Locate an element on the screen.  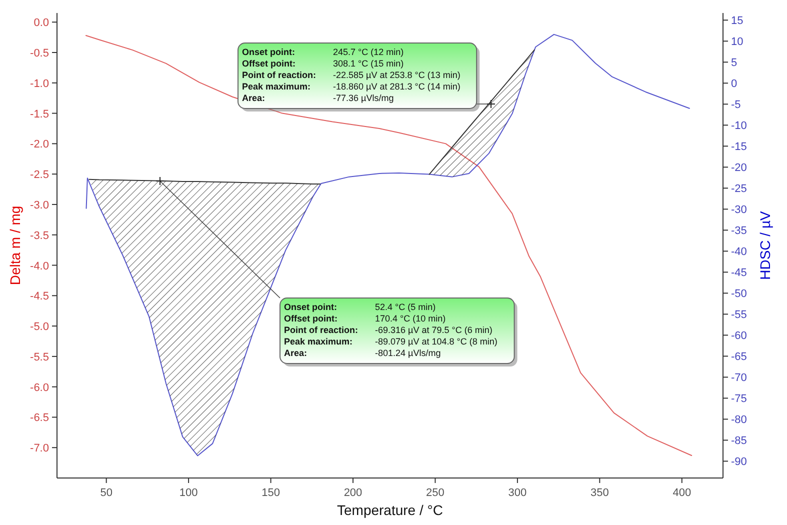
y2-tick-label: -60 is located at coordinates (739, 336).